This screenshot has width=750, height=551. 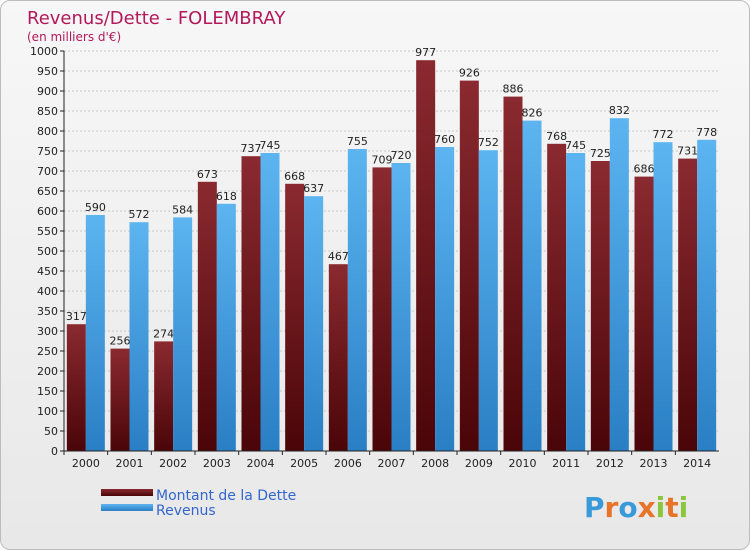 What do you see at coordinates (444, 139) in the screenshot?
I see `value-label-revenus: 760` at bounding box center [444, 139].